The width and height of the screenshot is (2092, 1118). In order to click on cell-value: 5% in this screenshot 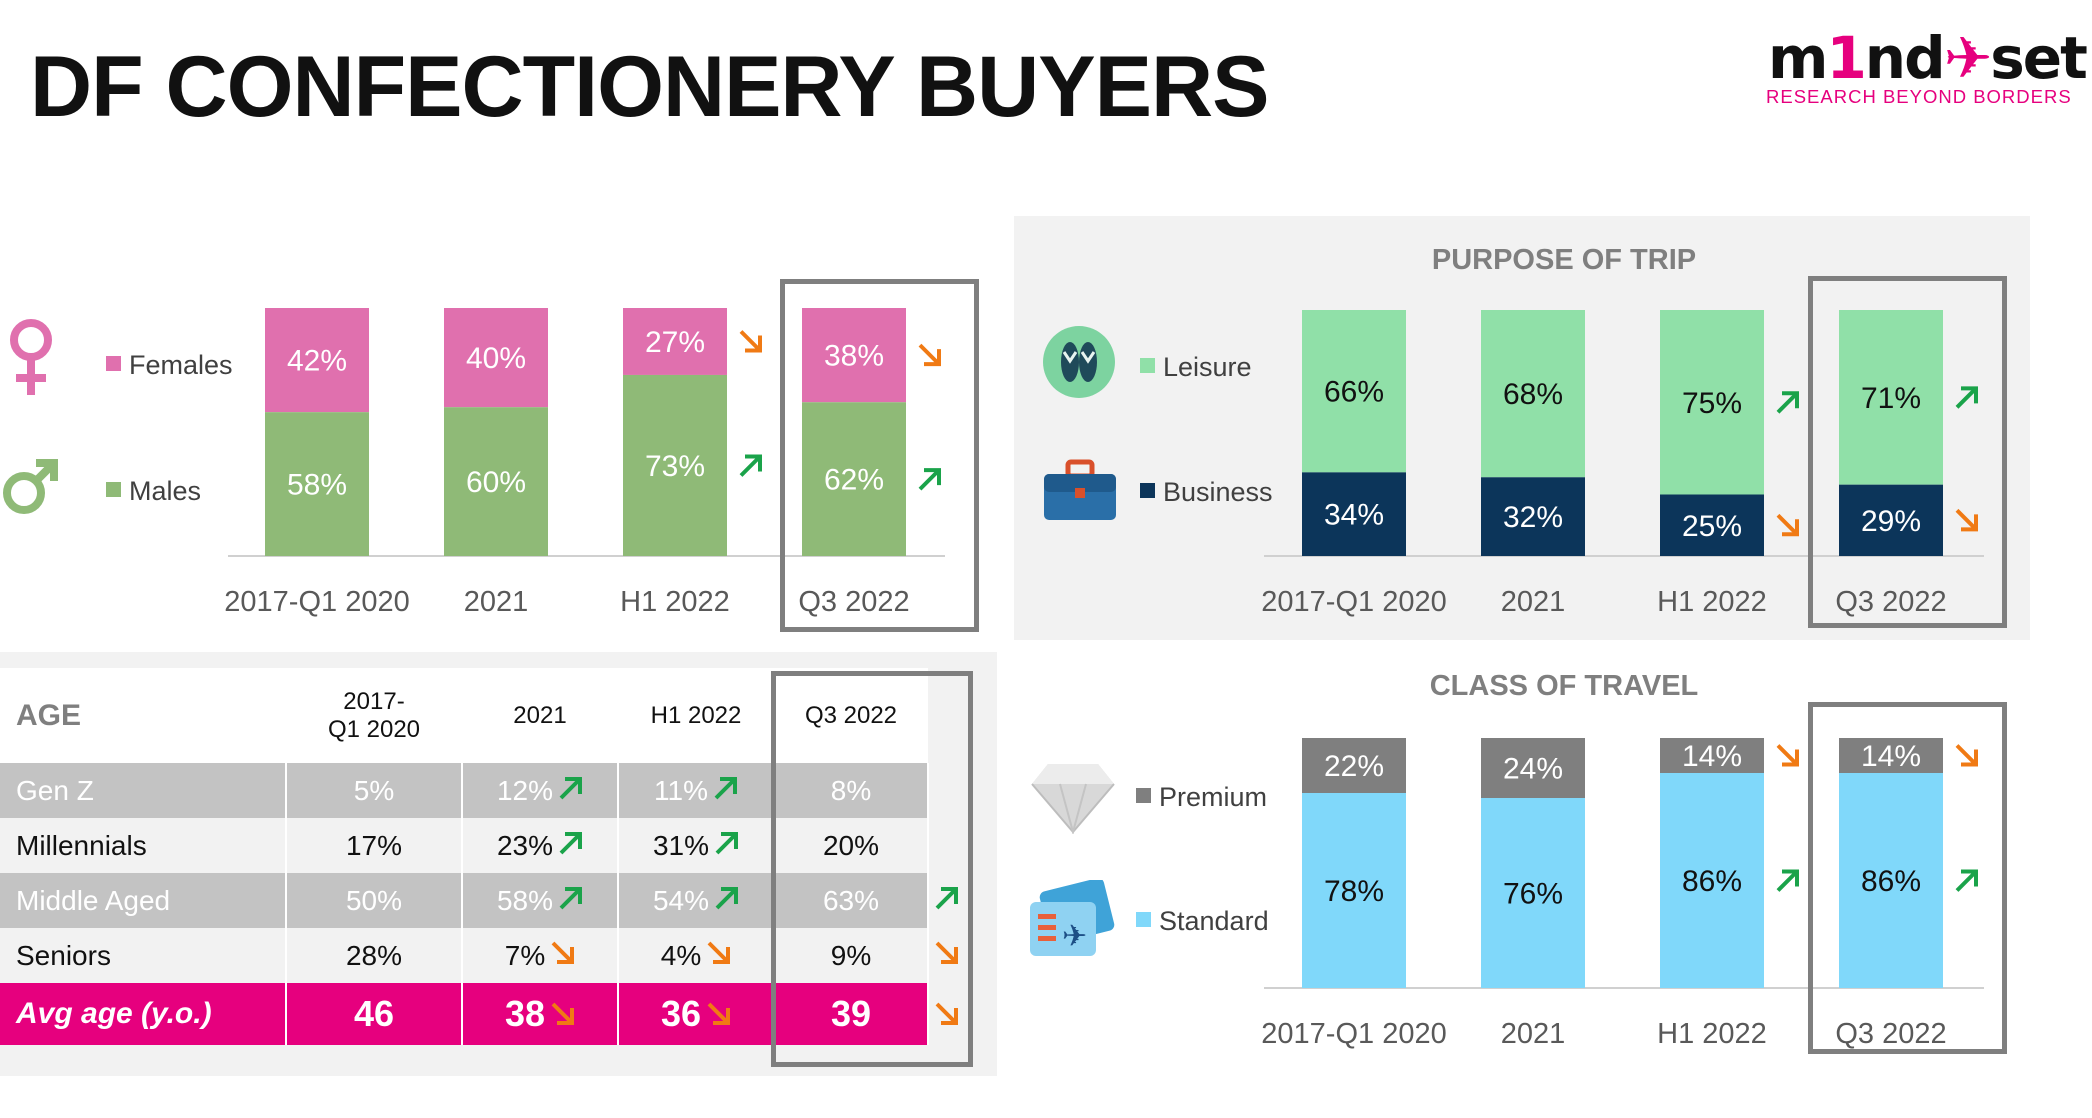, I will do `click(374, 790)`.